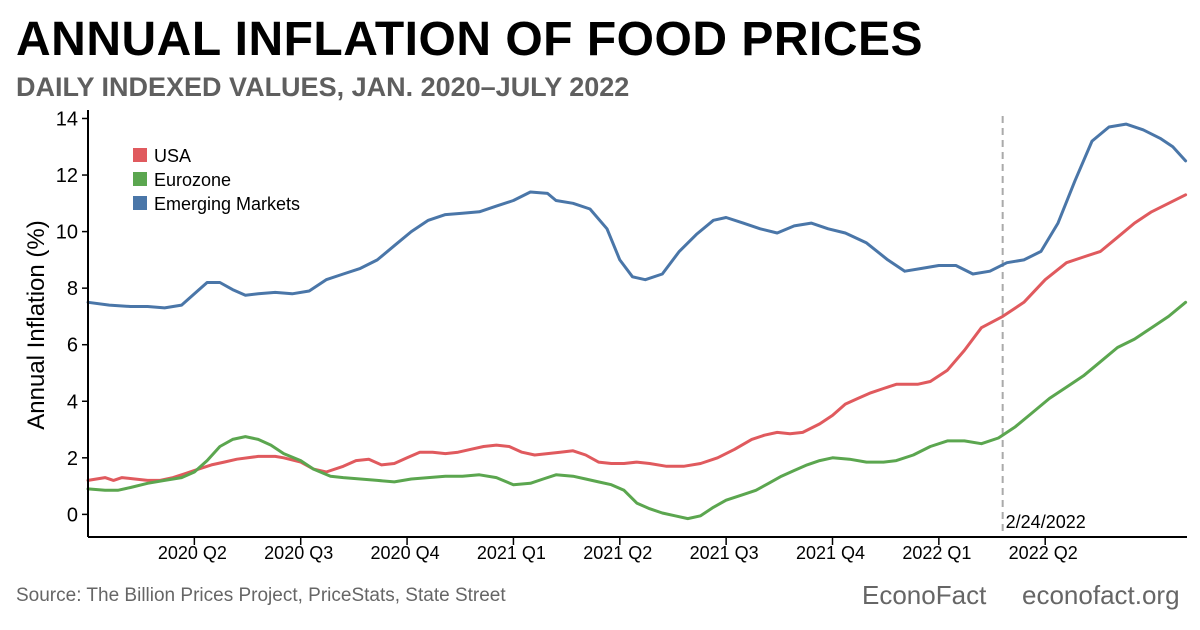 This screenshot has width=1200, height=630. Describe the element at coordinates (72, 346) in the screenshot. I see `y-tick-label: 6` at that location.